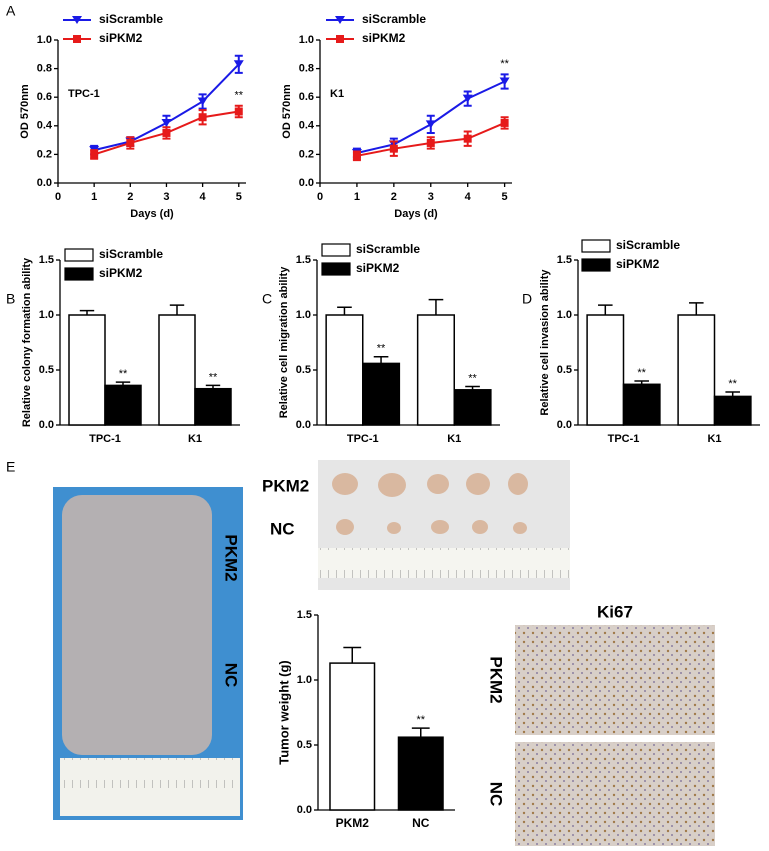 Image resolution: width=769 pixels, height=851 pixels. Describe the element at coordinates (284, 342) in the screenshot. I see `y-axis-label: Relative cell migration ability` at that location.